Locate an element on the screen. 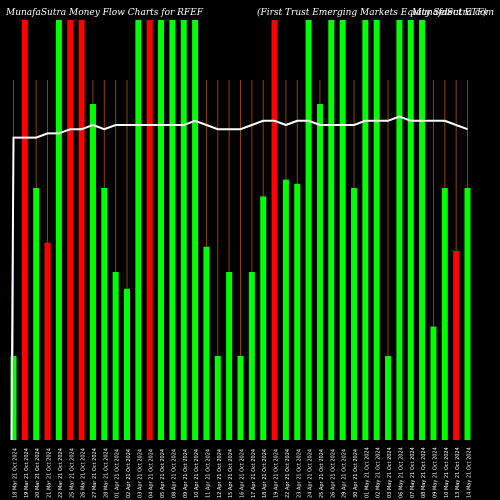 Image resolution: width=500 pixels, height=500 pixels. x-tick-label: 18 Mar 21 Oct 2024 is located at coordinates (16, 473).